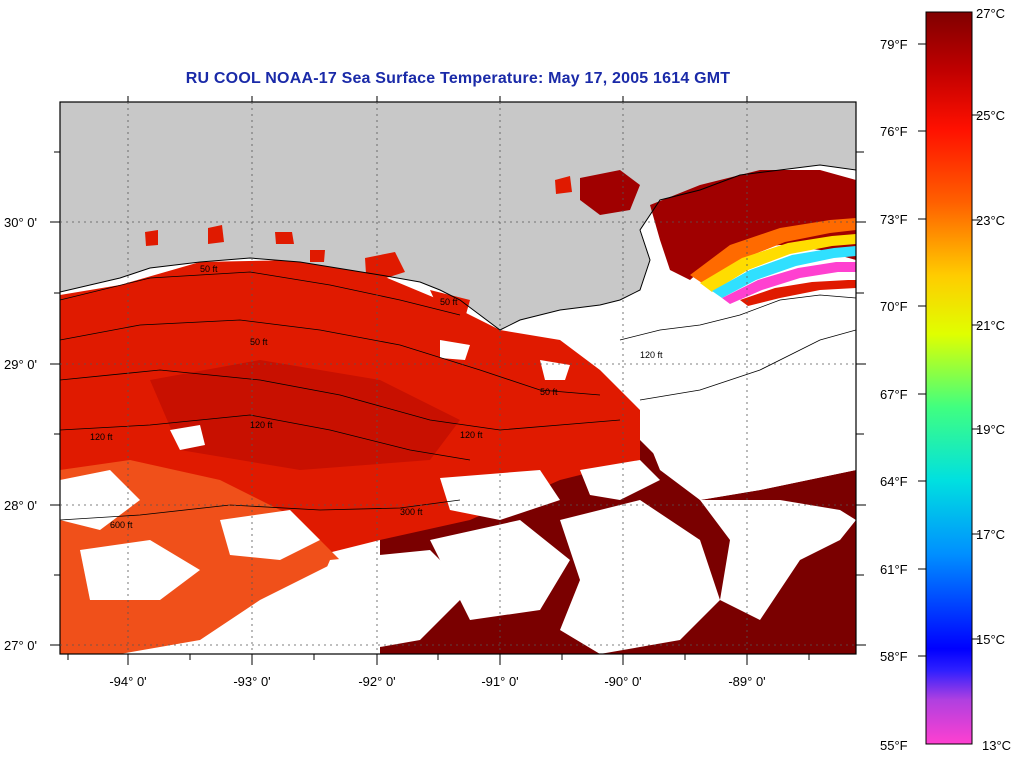 The width and height of the screenshot is (1024, 761). I want to click on f-label: 73°F, so click(894, 219).